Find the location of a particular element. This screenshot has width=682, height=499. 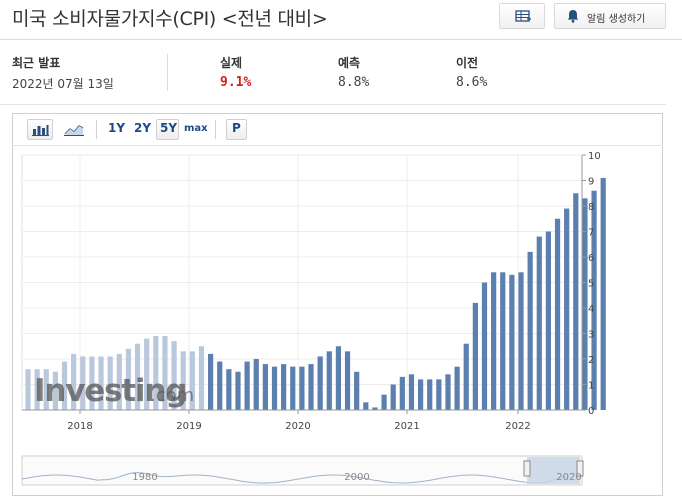

y-tick-label: 3 is located at coordinates (591, 335).